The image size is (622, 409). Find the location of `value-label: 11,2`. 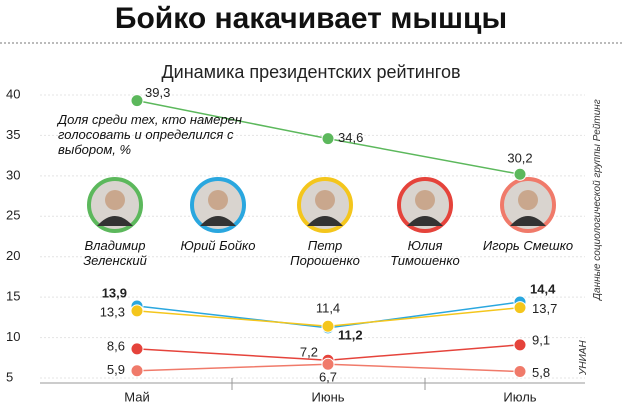

value-label: 11,2 is located at coordinates (350, 334).